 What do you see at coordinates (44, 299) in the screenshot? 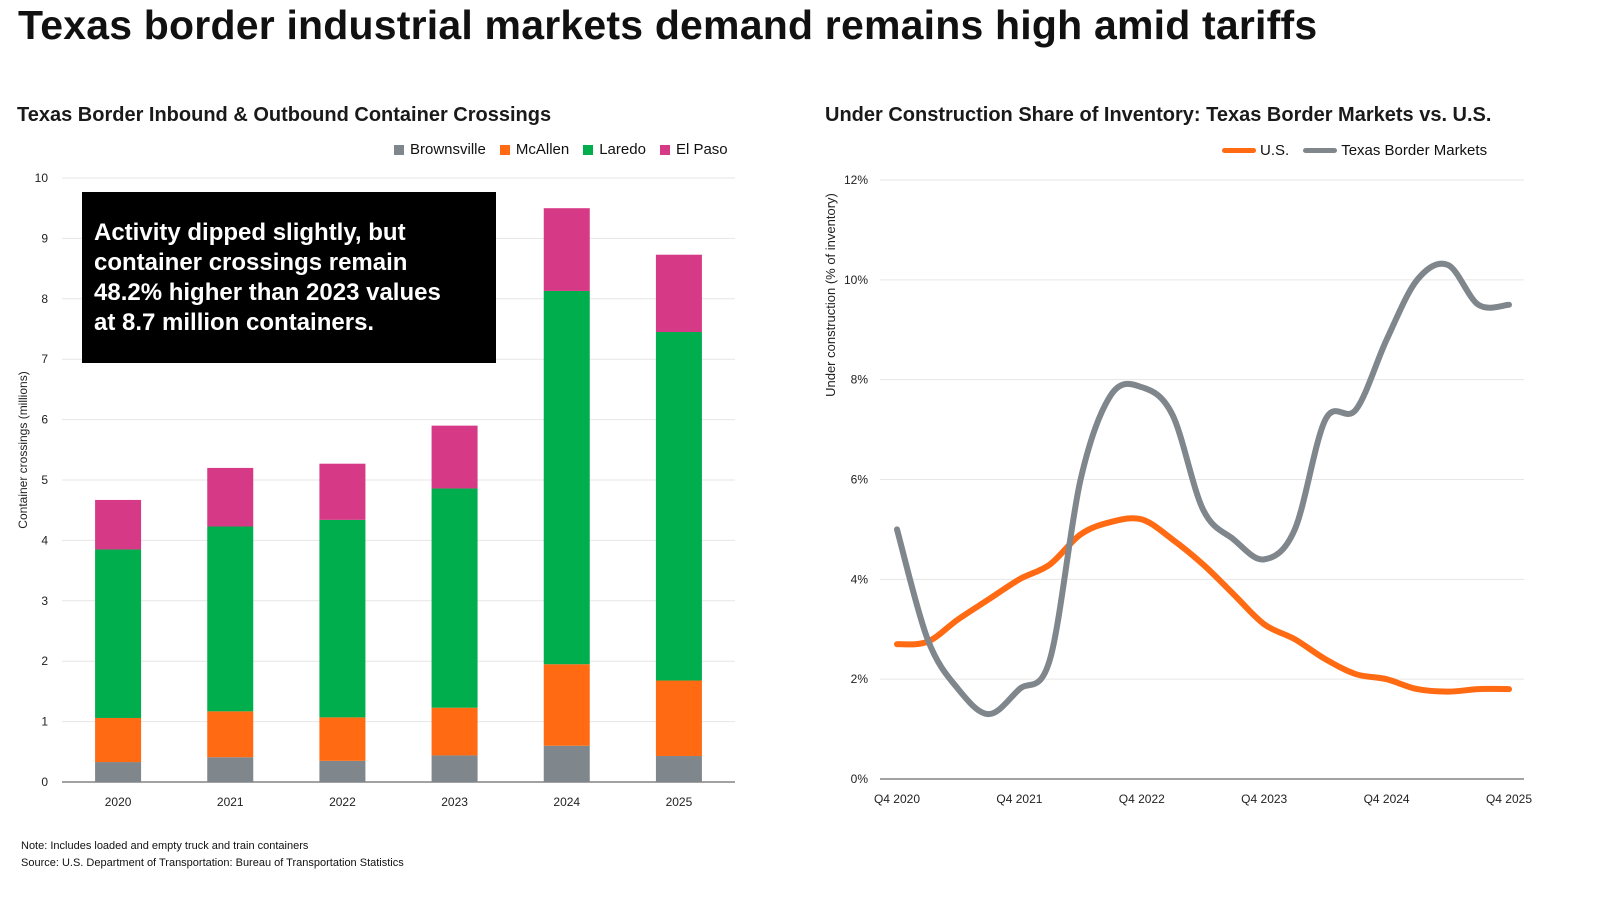
I see `y-tick-label: 8` at bounding box center [44, 299].